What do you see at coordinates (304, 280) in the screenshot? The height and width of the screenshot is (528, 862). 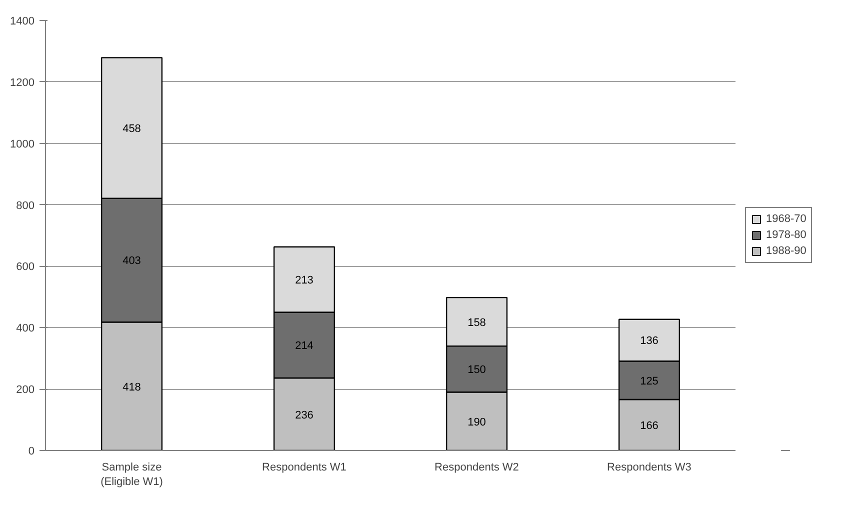 I see `data-label: 213` at bounding box center [304, 280].